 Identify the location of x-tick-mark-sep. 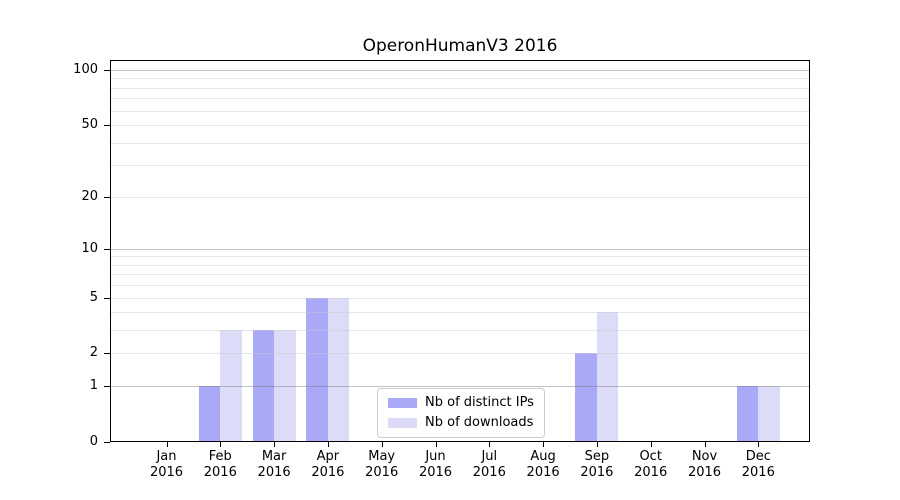
(597, 444).